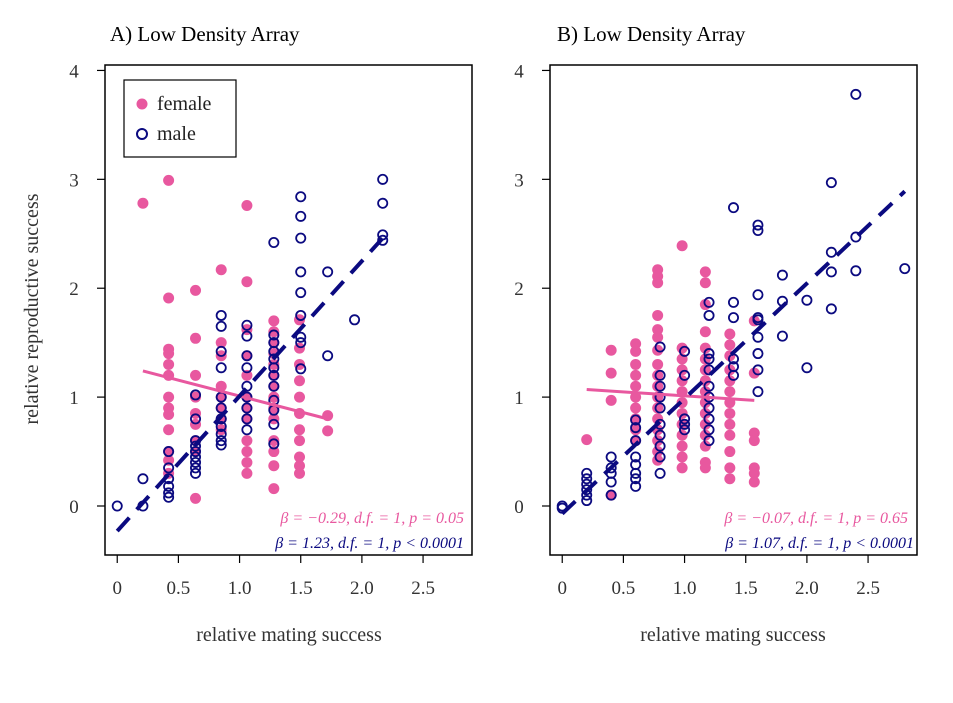 The image size is (953, 703). I want to click on legend-male-marker, so click(142, 134).